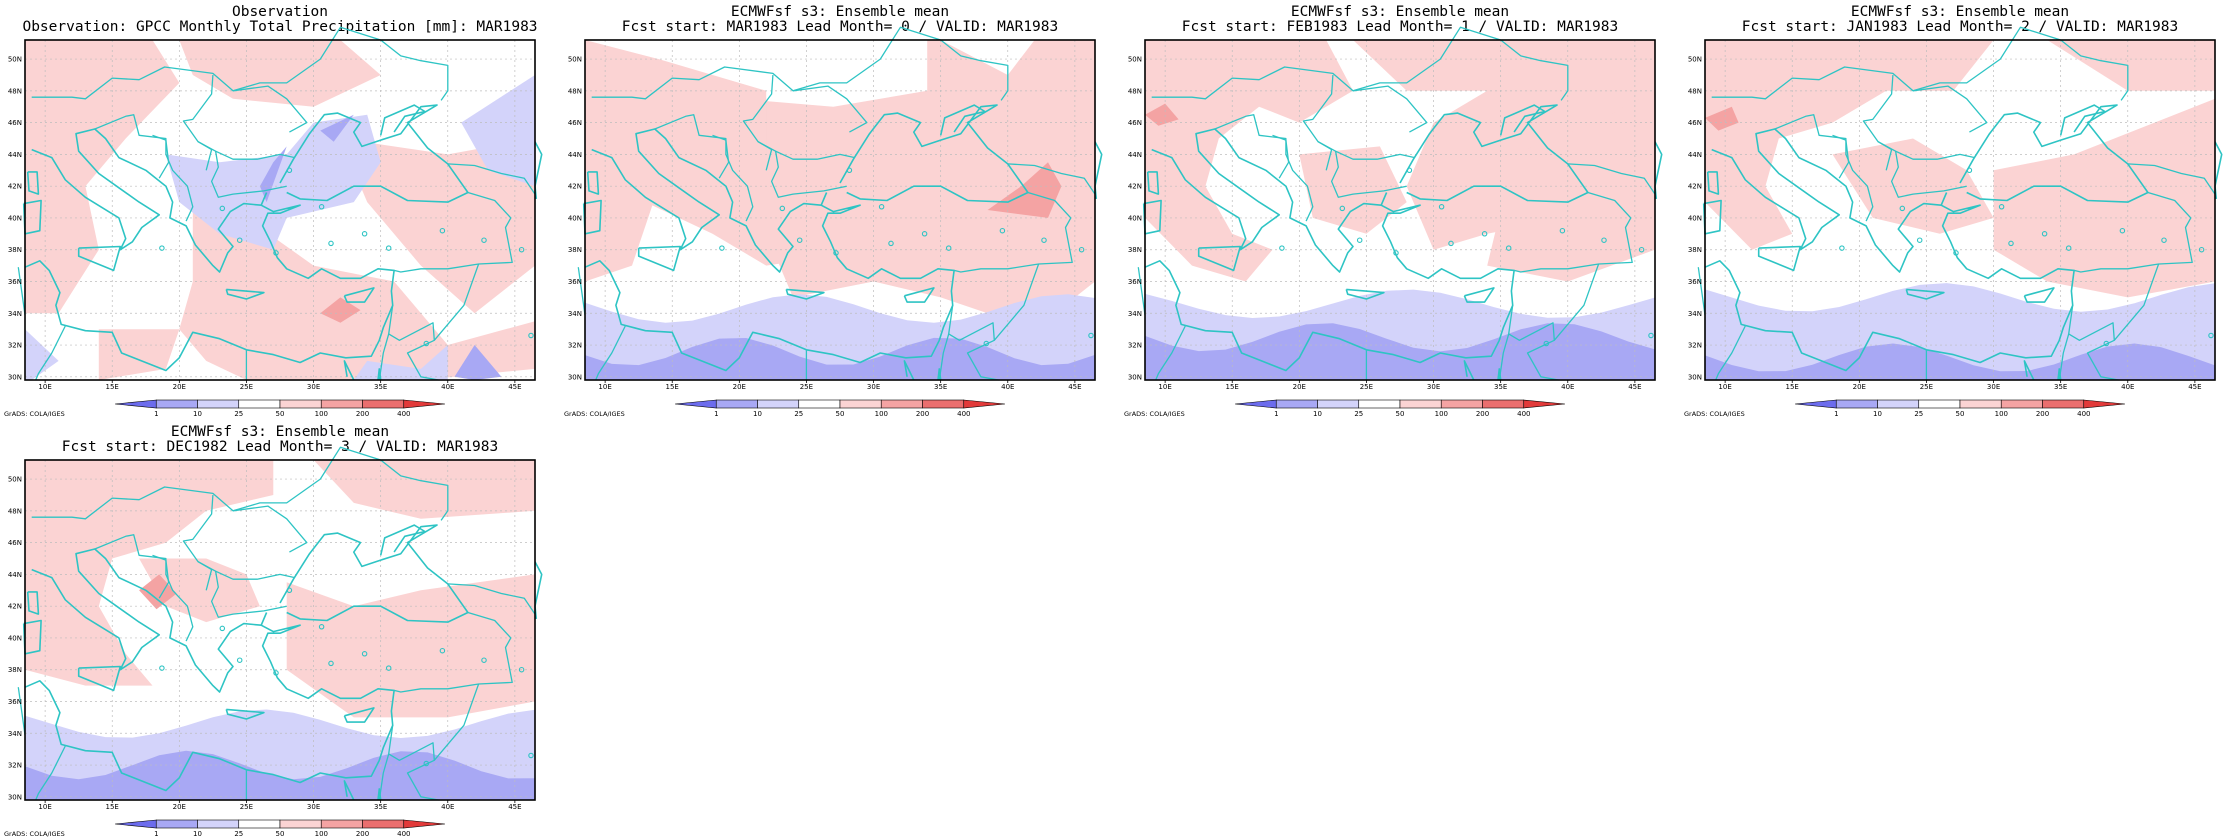 The width and height of the screenshot is (2240, 840). What do you see at coordinates (313, 387) in the screenshot?
I see `longitude-tick-label: 30E` at bounding box center [313, 387].